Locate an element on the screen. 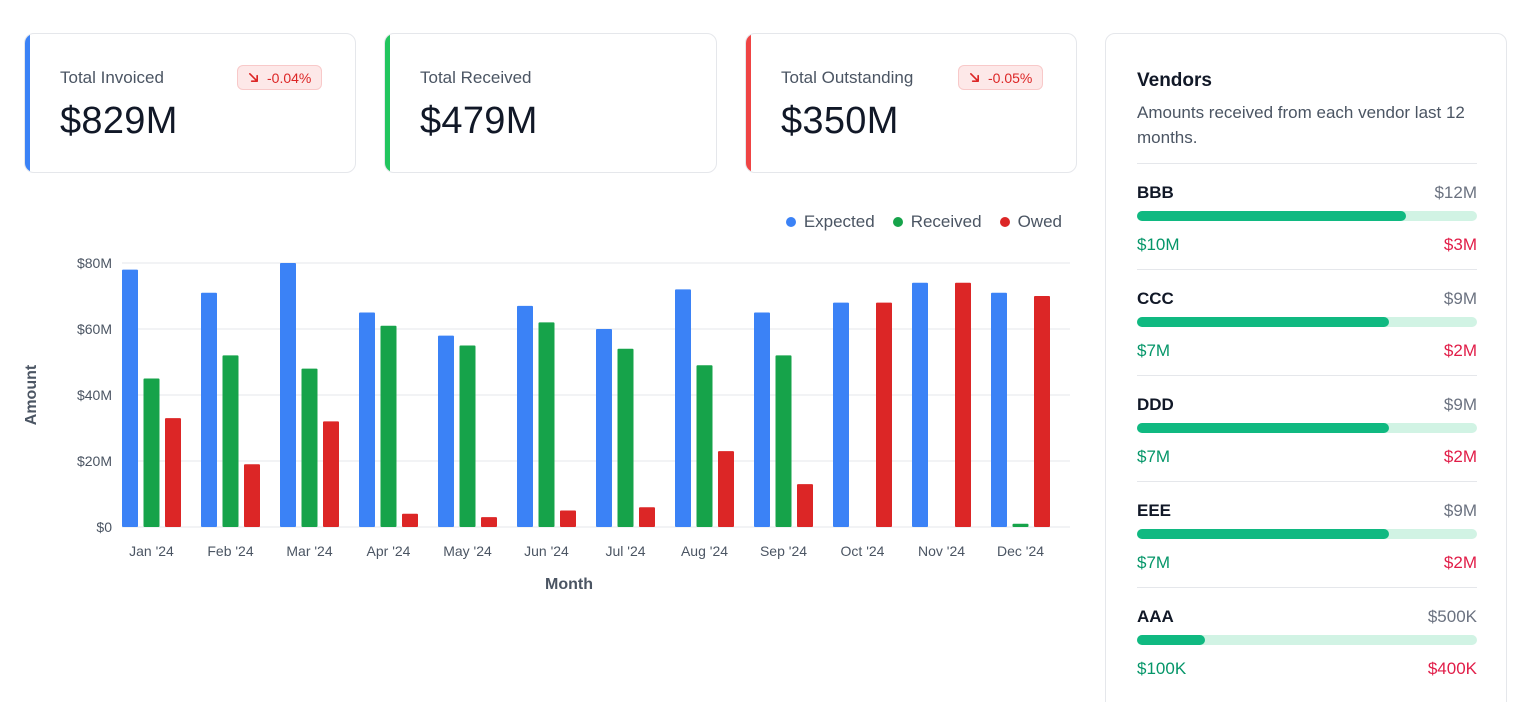 The image size is (1517, 702). y-tick-label: $80M is located at coordinates (94, 263).